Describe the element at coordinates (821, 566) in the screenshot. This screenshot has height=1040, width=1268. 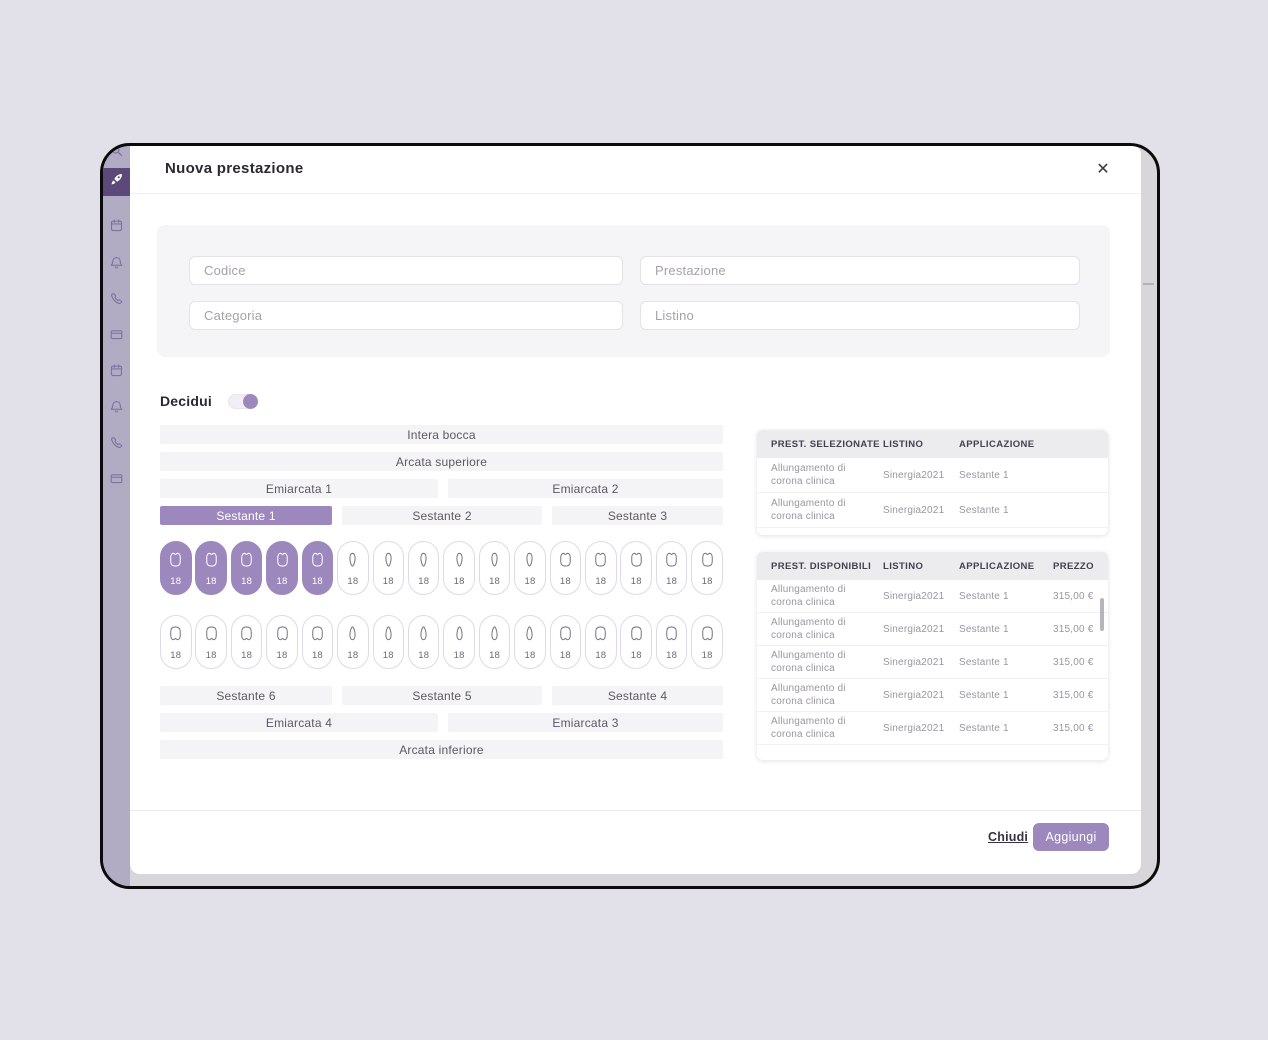
I see `col-prest-disponibili: PREST. DISPONIBILI` at that location.